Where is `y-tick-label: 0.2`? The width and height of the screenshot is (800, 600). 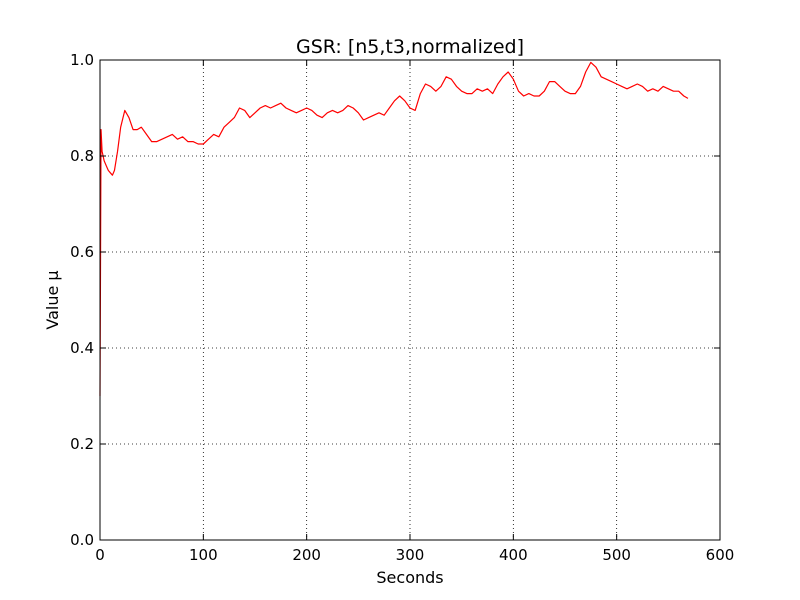
y-tick-label: 0.2 is located at coordinates (82, 444).